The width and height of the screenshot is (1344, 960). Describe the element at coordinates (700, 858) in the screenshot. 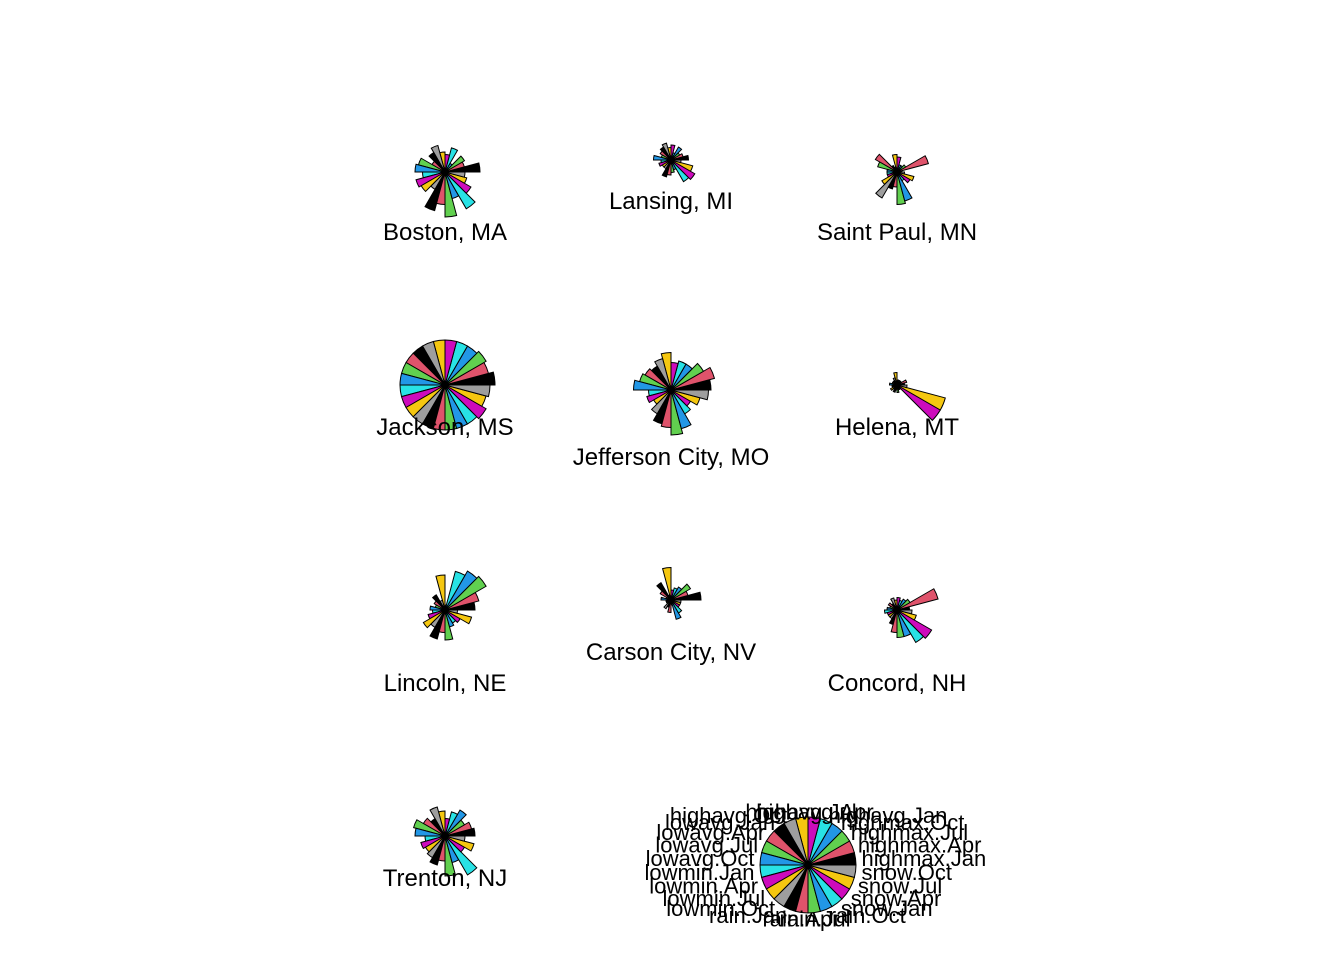

I see `key-label: lowavg.Oct` at that location.